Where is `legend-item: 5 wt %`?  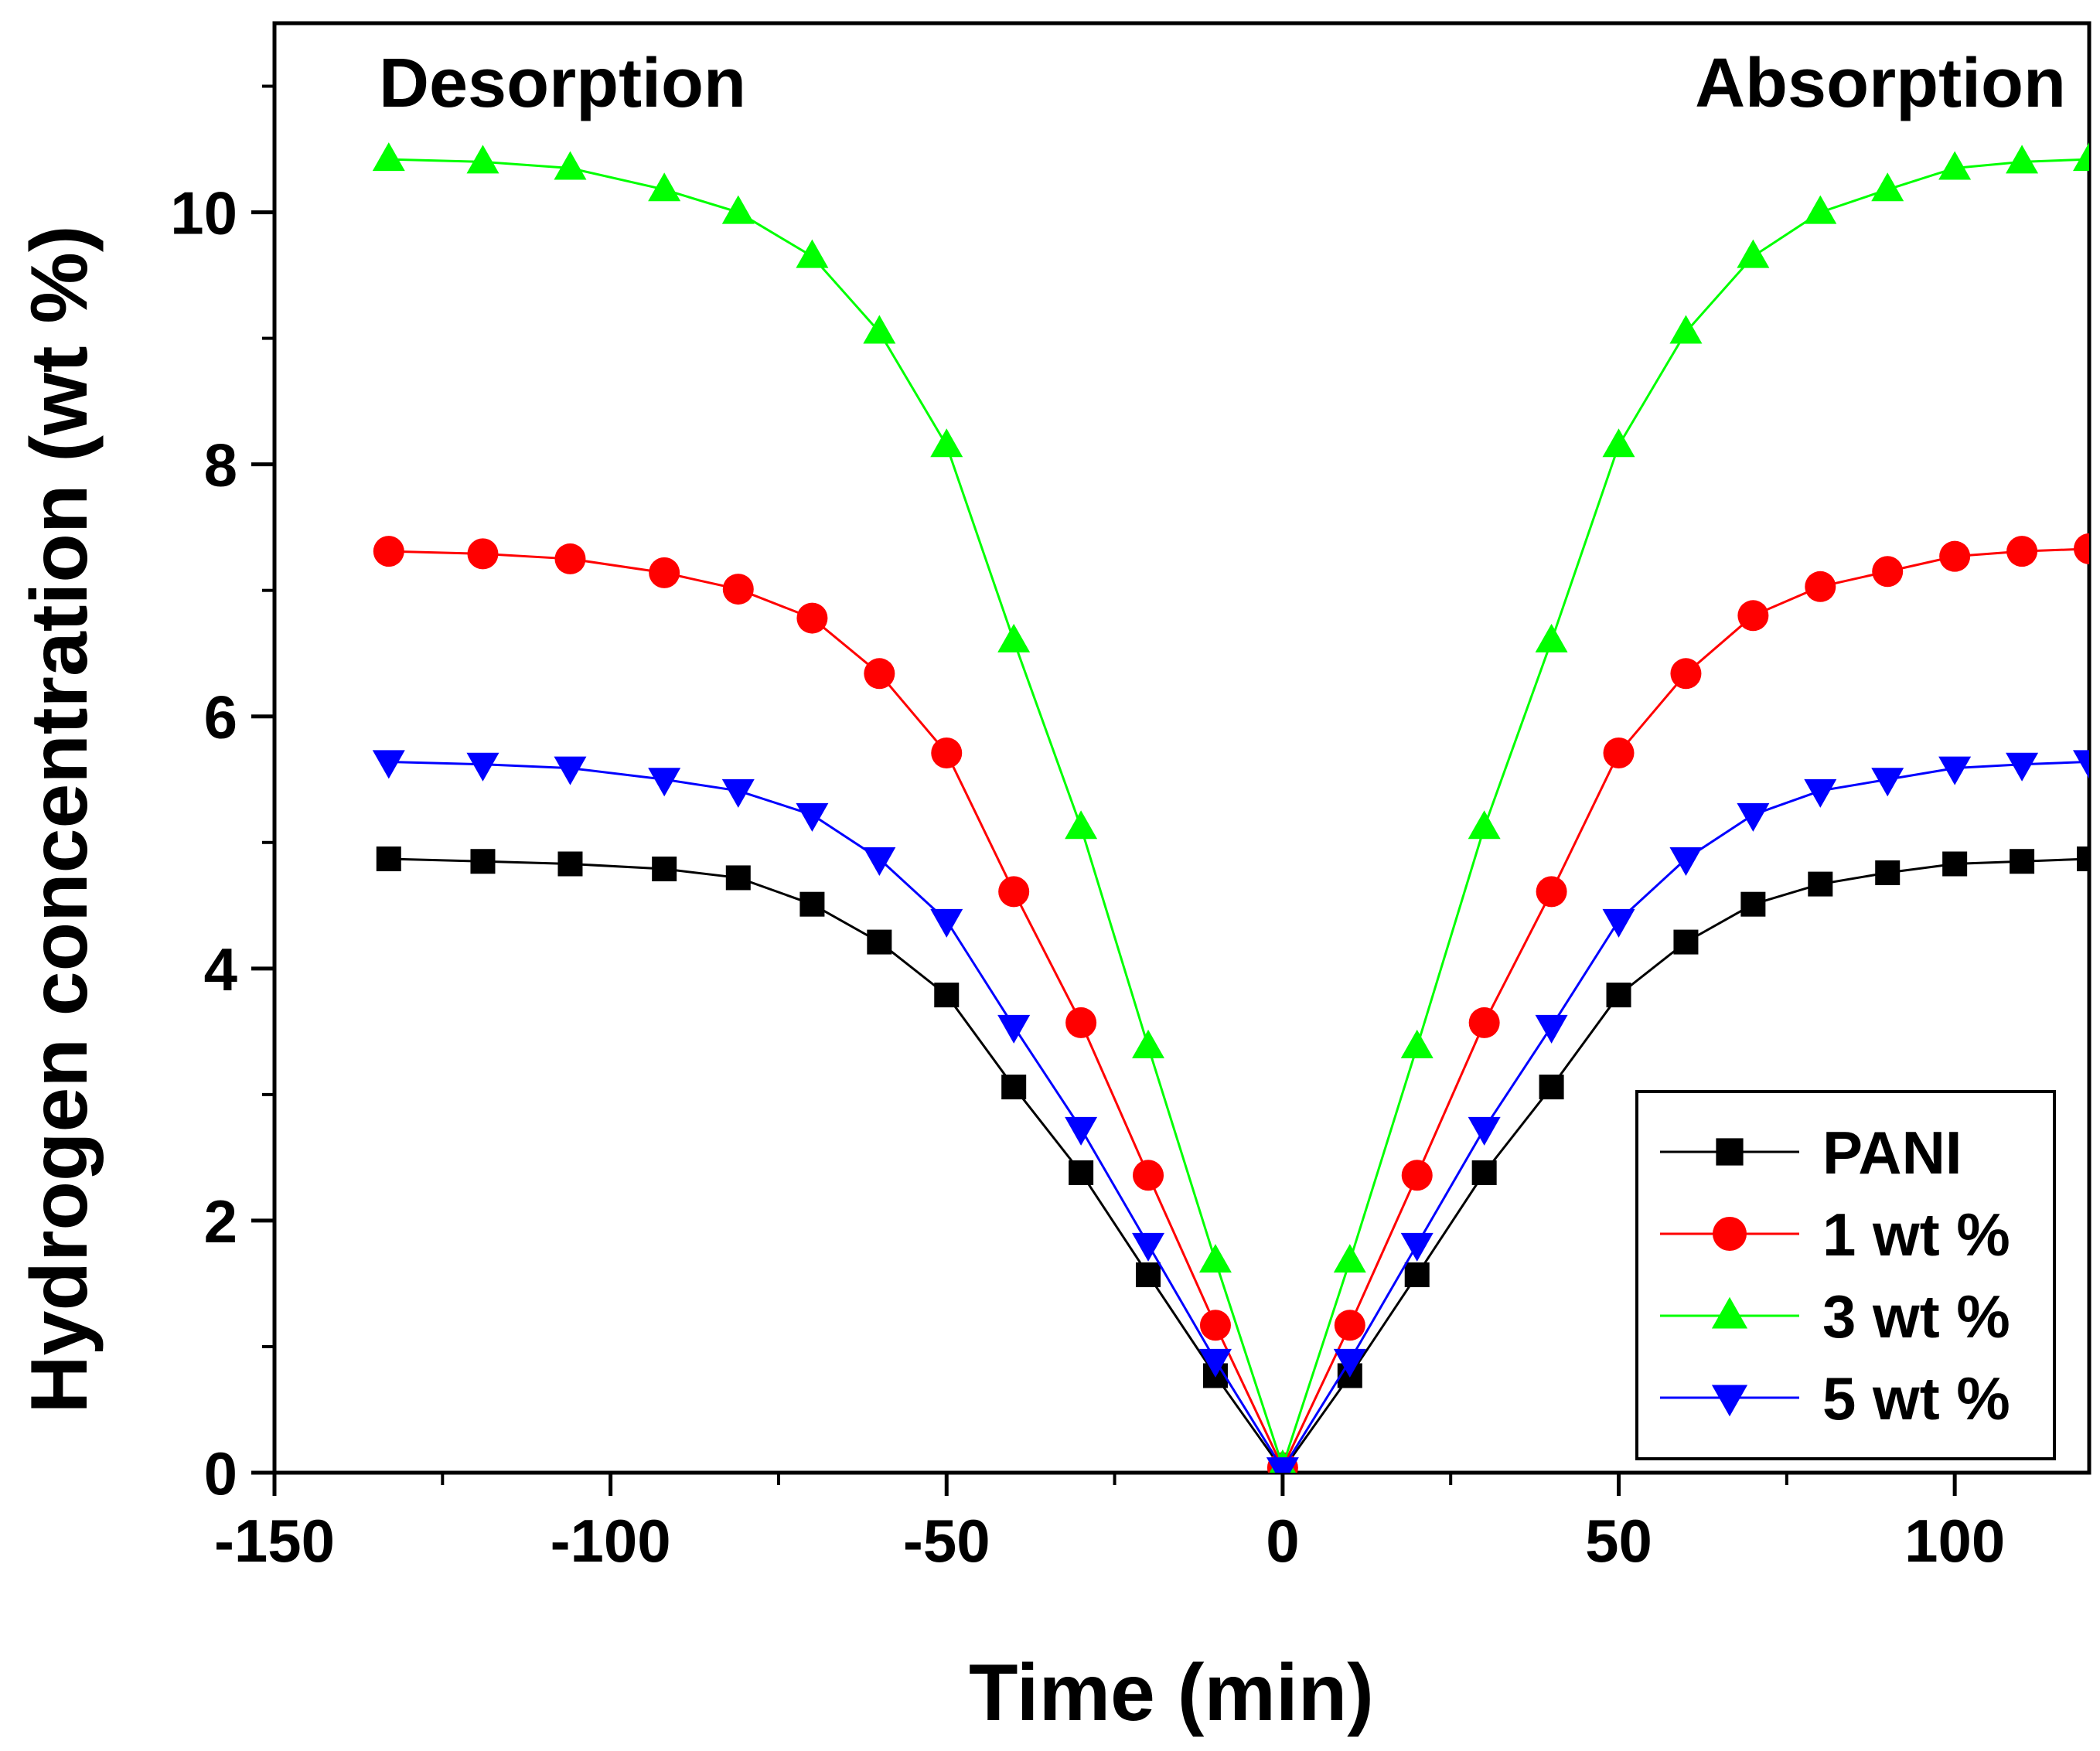
legend-item: 5 wt % is located at coordinates (1835, 1398).